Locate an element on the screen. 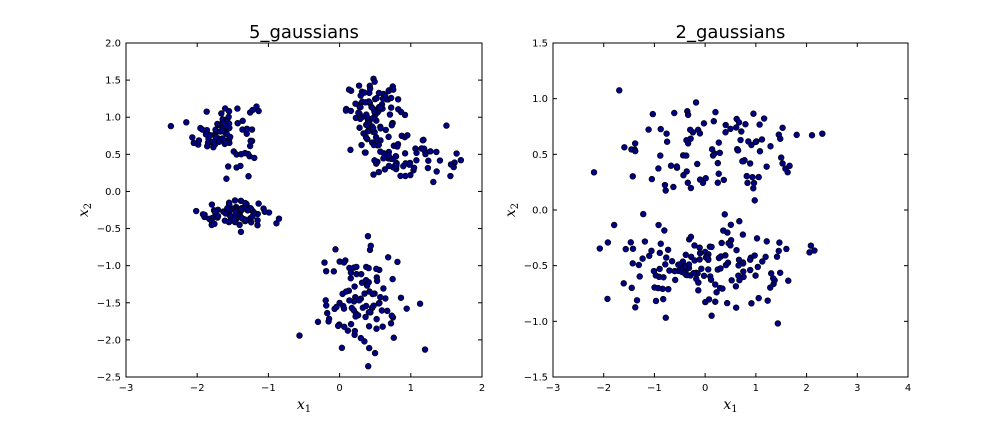 This screenshot has width=1008, height=437. chart-title: 5_gaussians is located at coordinates (304, 32).